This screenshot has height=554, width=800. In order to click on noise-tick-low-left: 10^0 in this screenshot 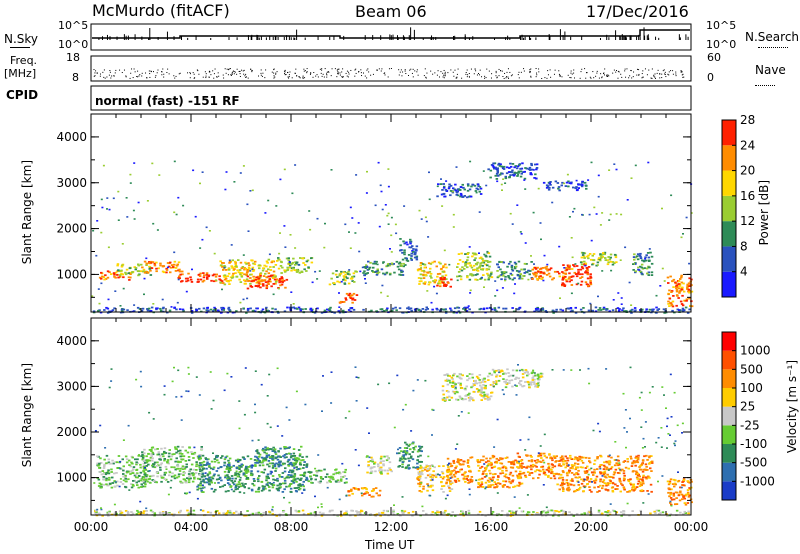, I will do `click(73, 44)`.